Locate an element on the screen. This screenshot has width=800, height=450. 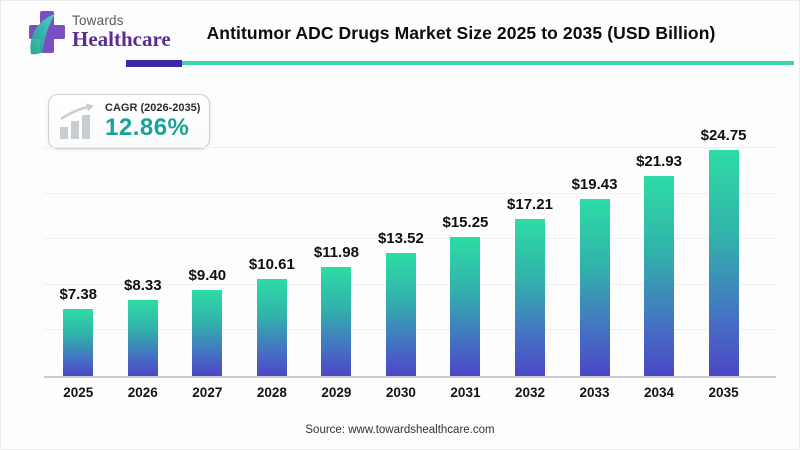
bar-value-label: $17.21 is located at coordinates (530, 204).